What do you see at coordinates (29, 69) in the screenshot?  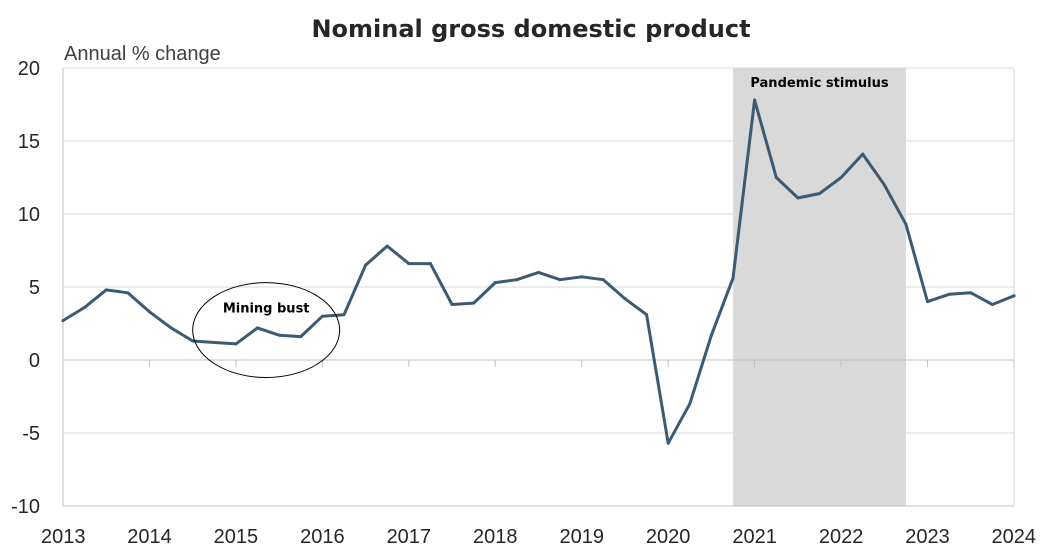 I see `y-tick-label: 20` at bounding box center [29, 69].